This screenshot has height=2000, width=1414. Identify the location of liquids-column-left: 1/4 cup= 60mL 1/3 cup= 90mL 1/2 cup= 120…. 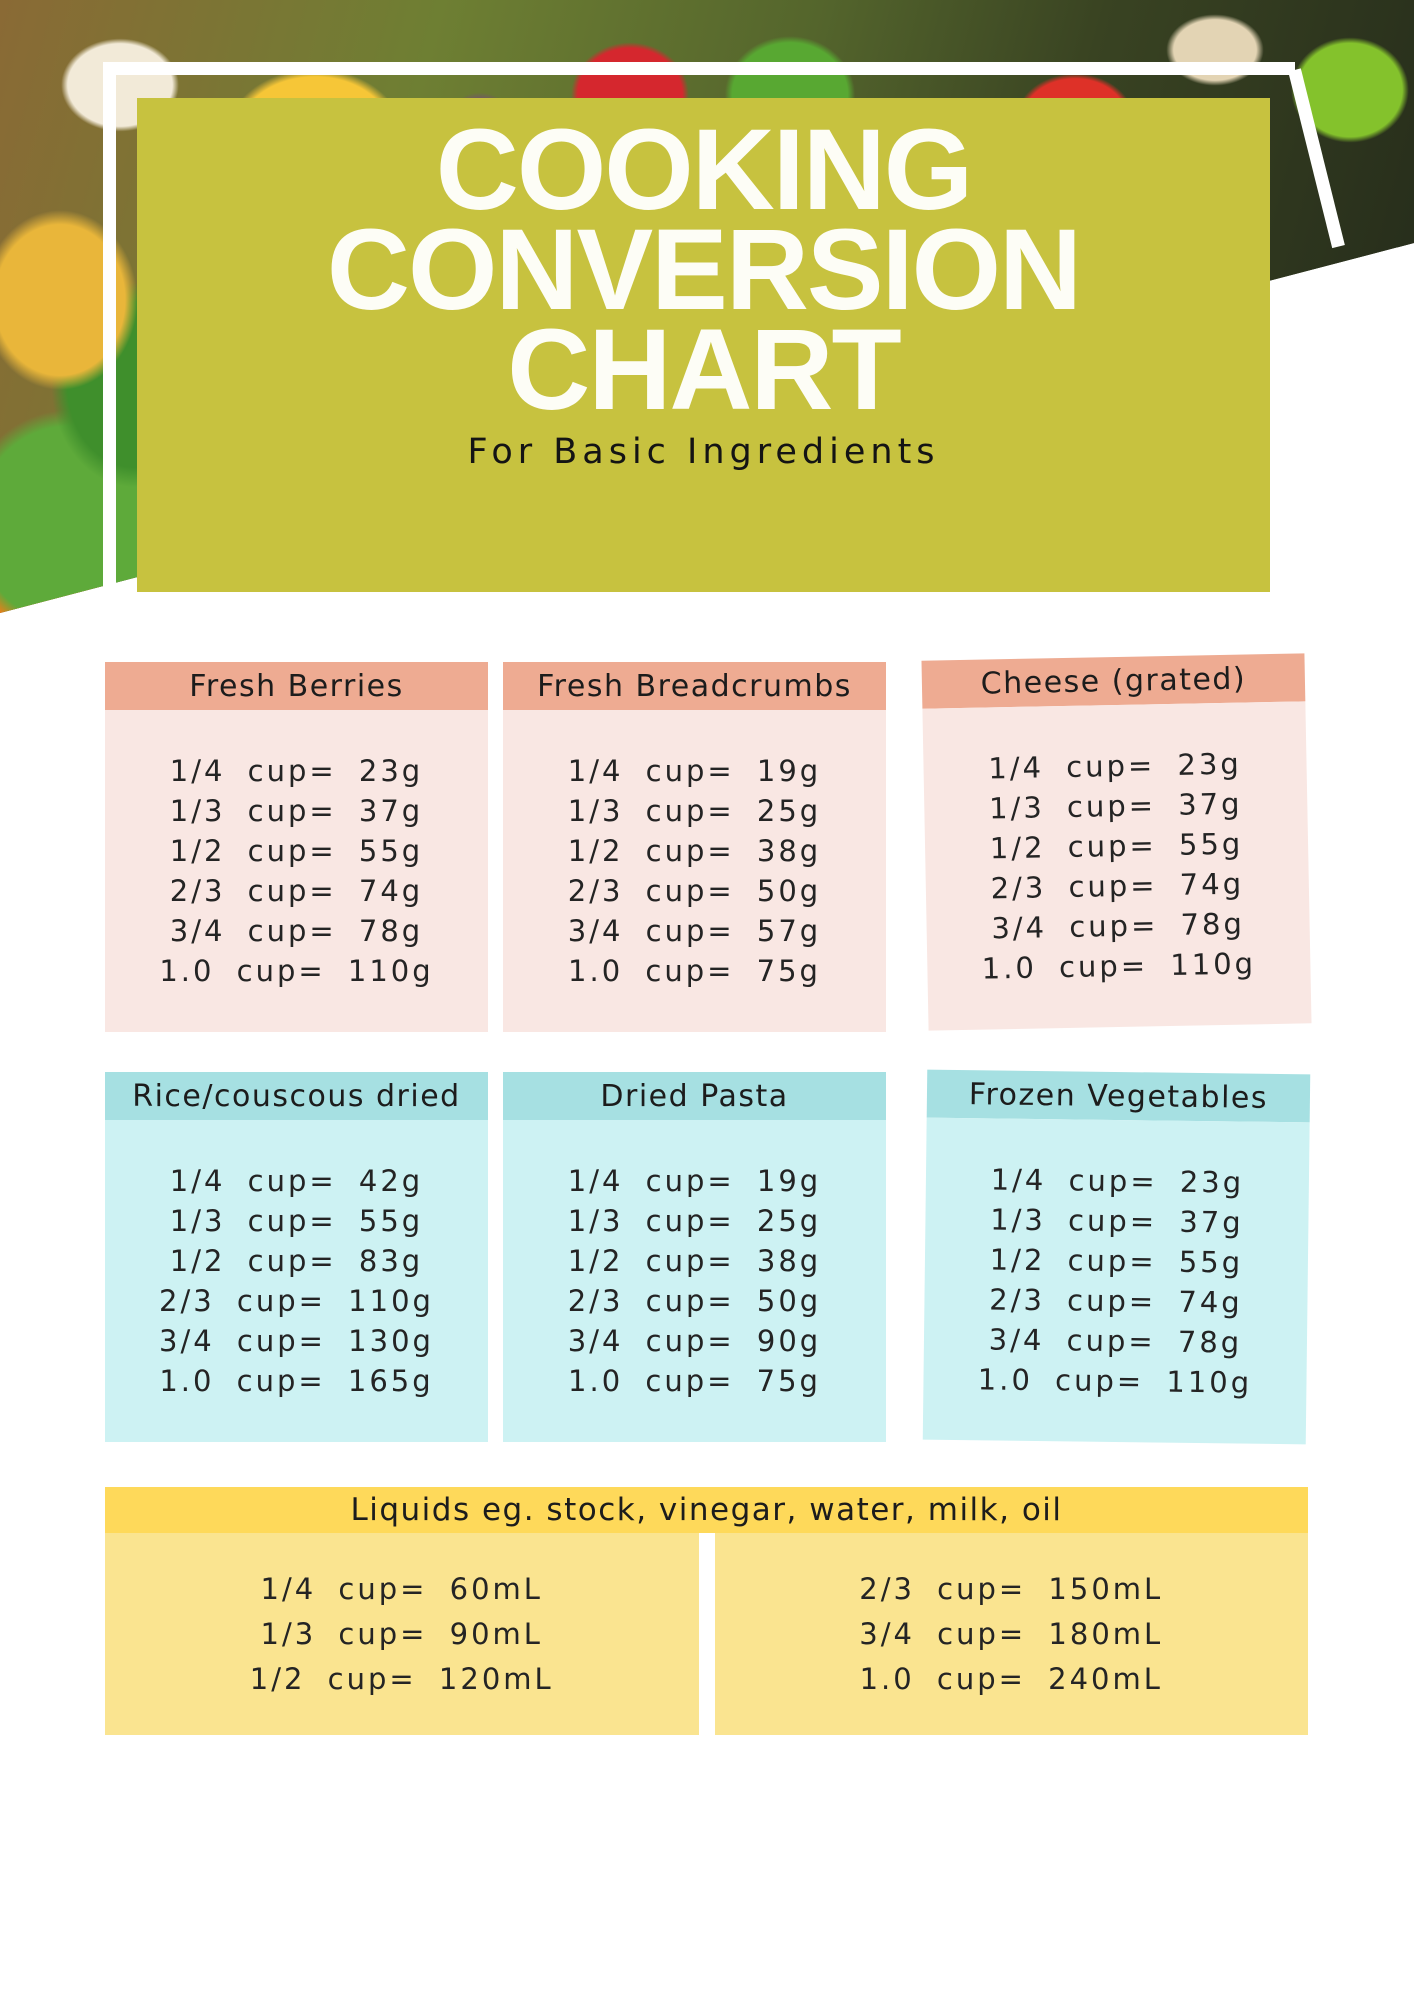
(402, 1634).